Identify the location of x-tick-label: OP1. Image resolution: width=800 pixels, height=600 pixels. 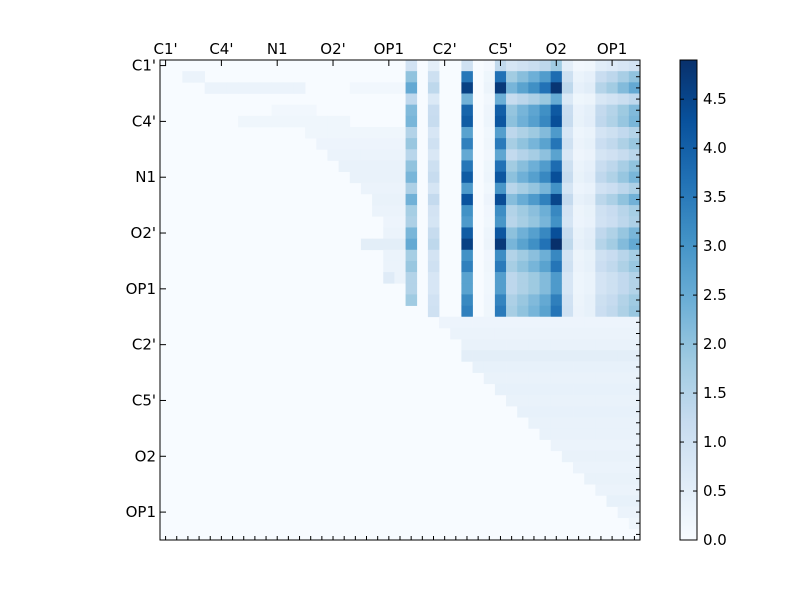
(612, 49).